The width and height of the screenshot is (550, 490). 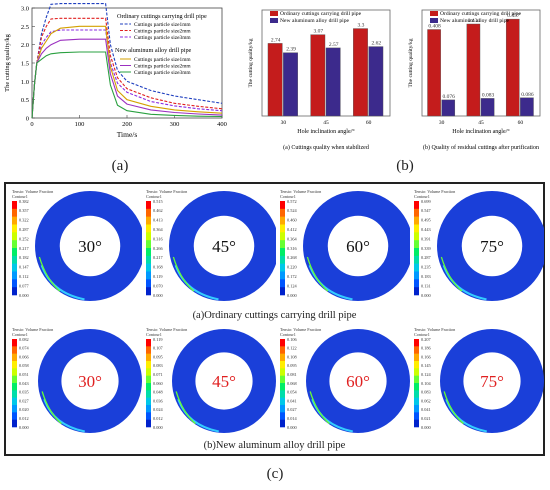 I want to click on y-tick-label: 0.5, so click(x=25, y=100).